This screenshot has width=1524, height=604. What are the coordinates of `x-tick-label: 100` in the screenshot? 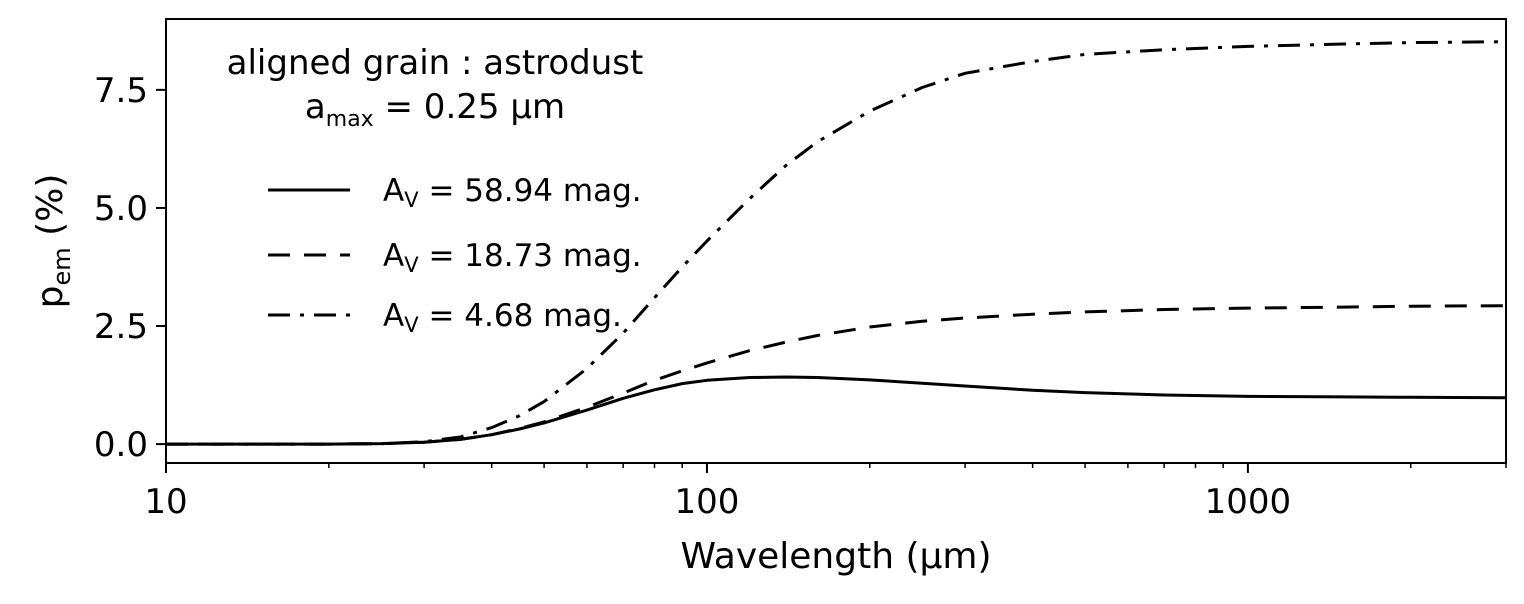 It's located at (706, 502).